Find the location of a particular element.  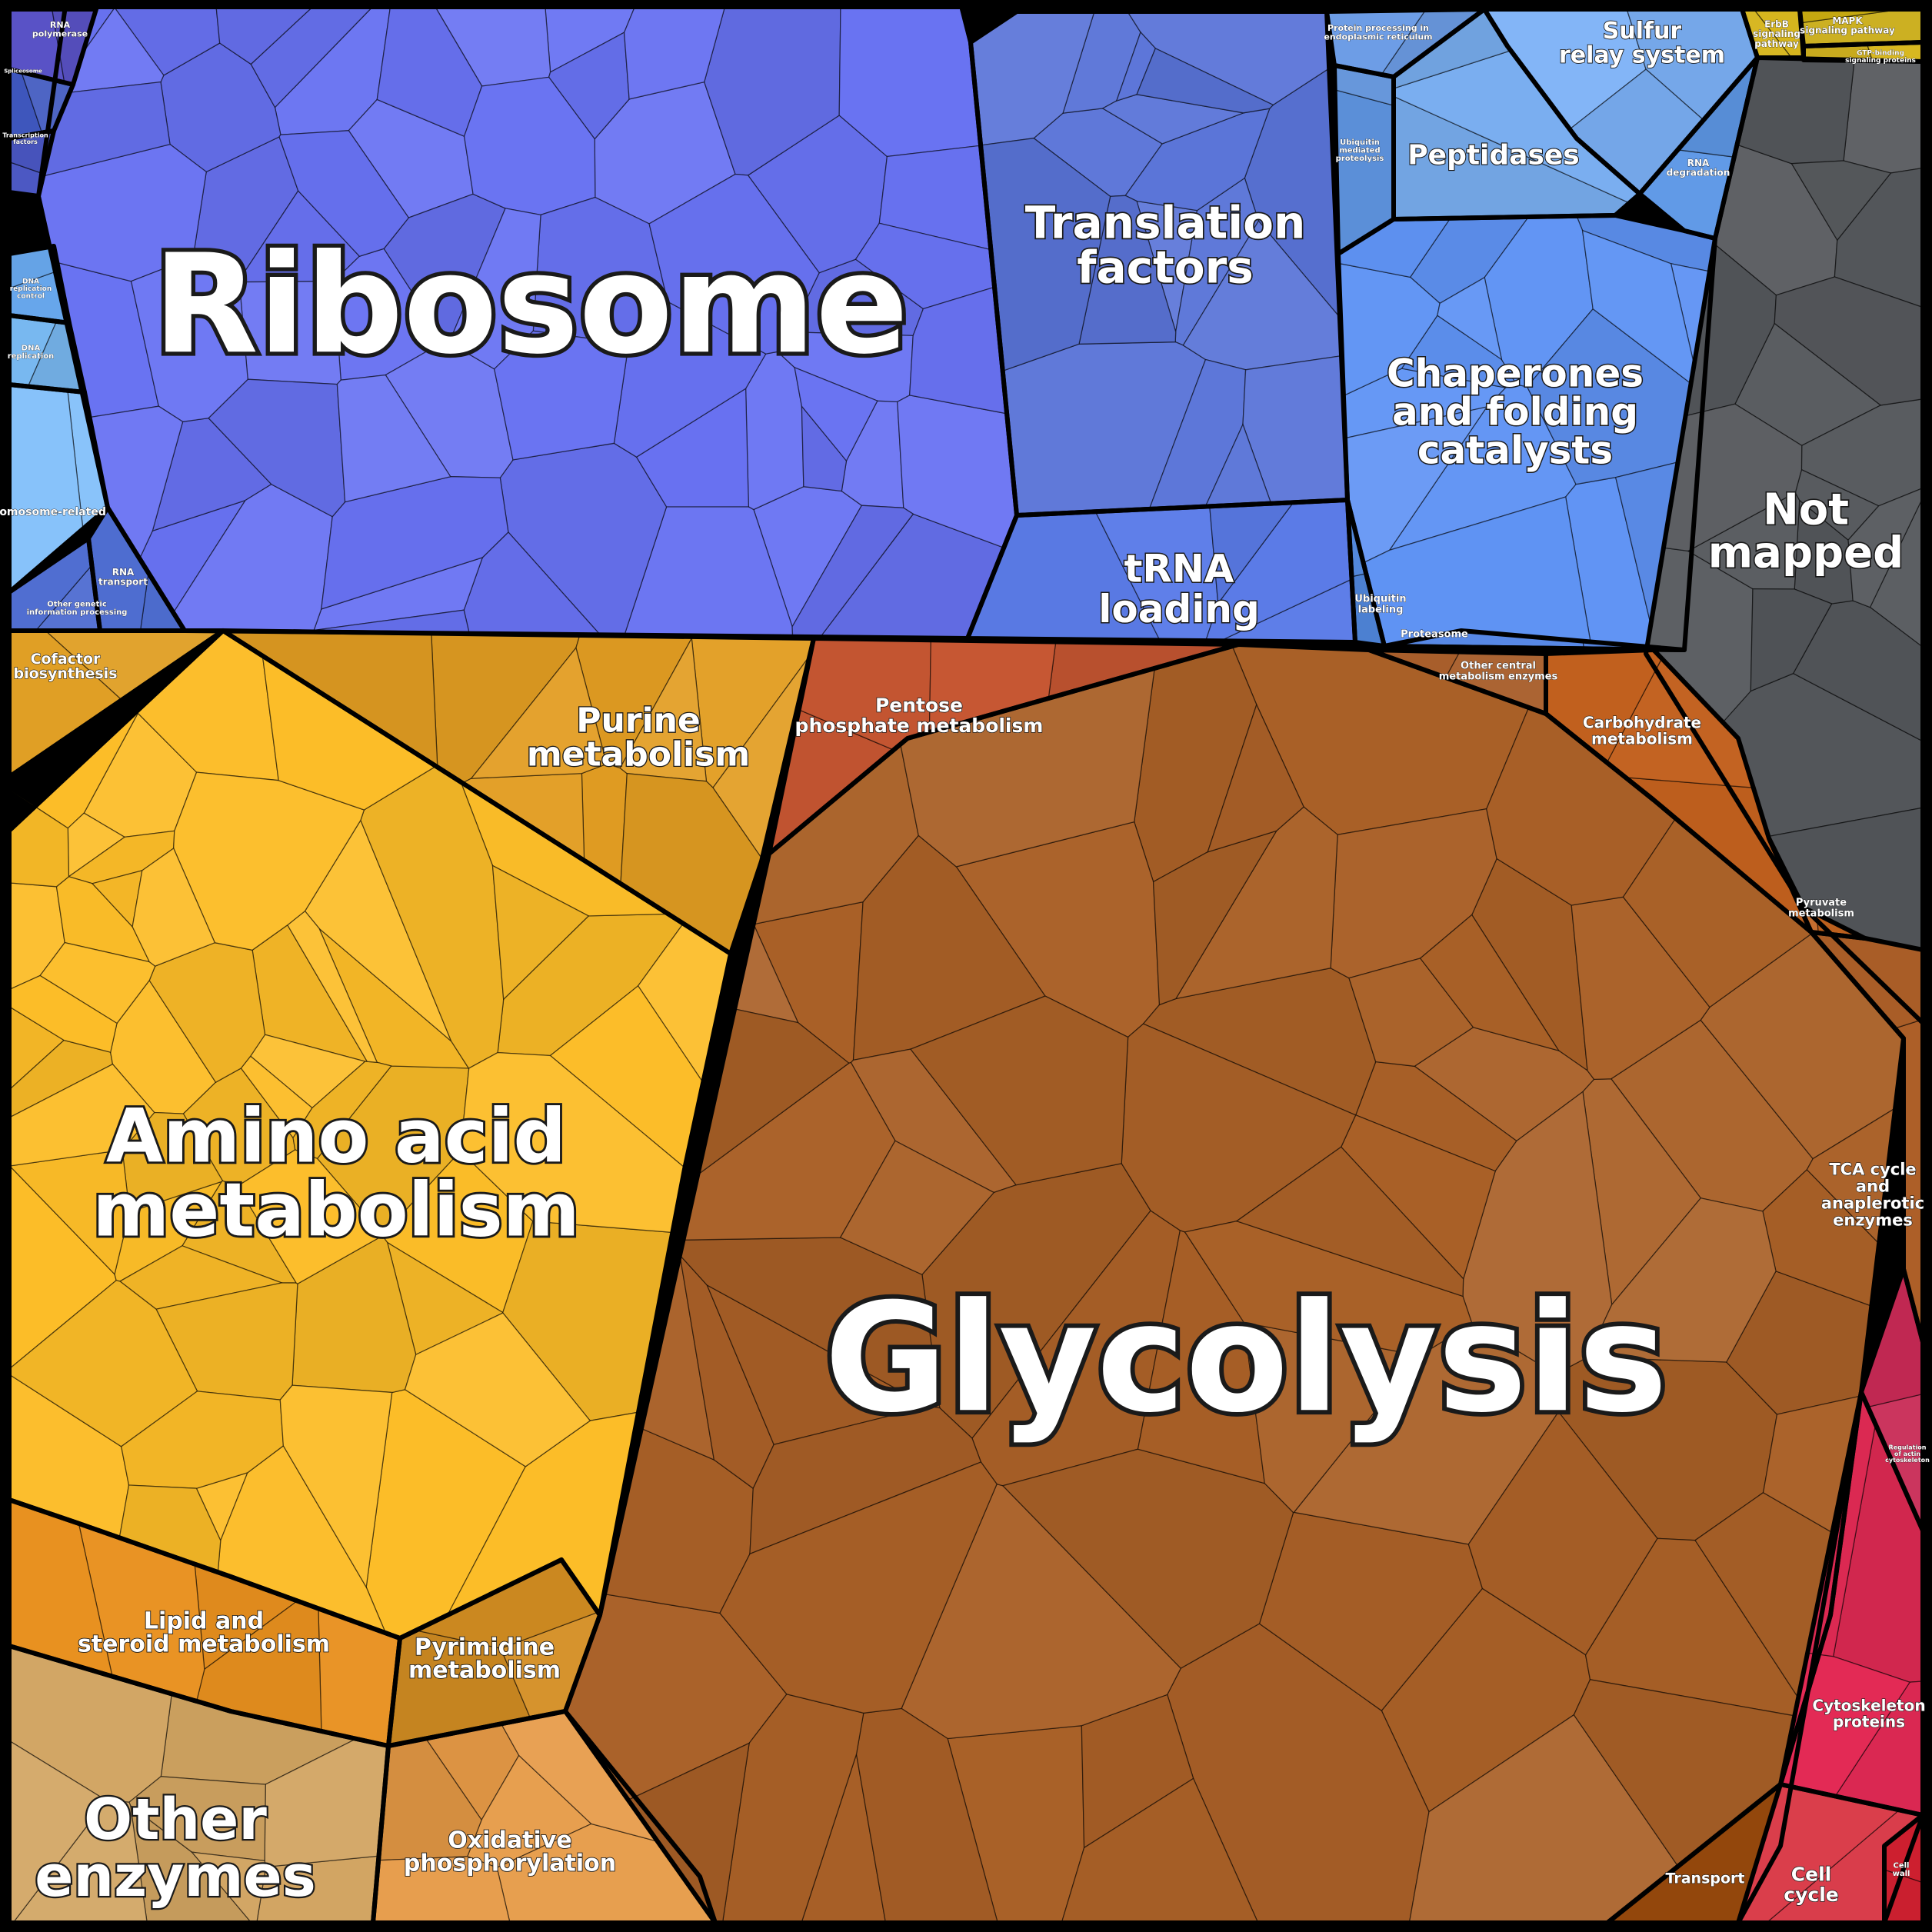

region-label-amino-acid: Amino acid metabolism is located at coordinates (335, 1174).